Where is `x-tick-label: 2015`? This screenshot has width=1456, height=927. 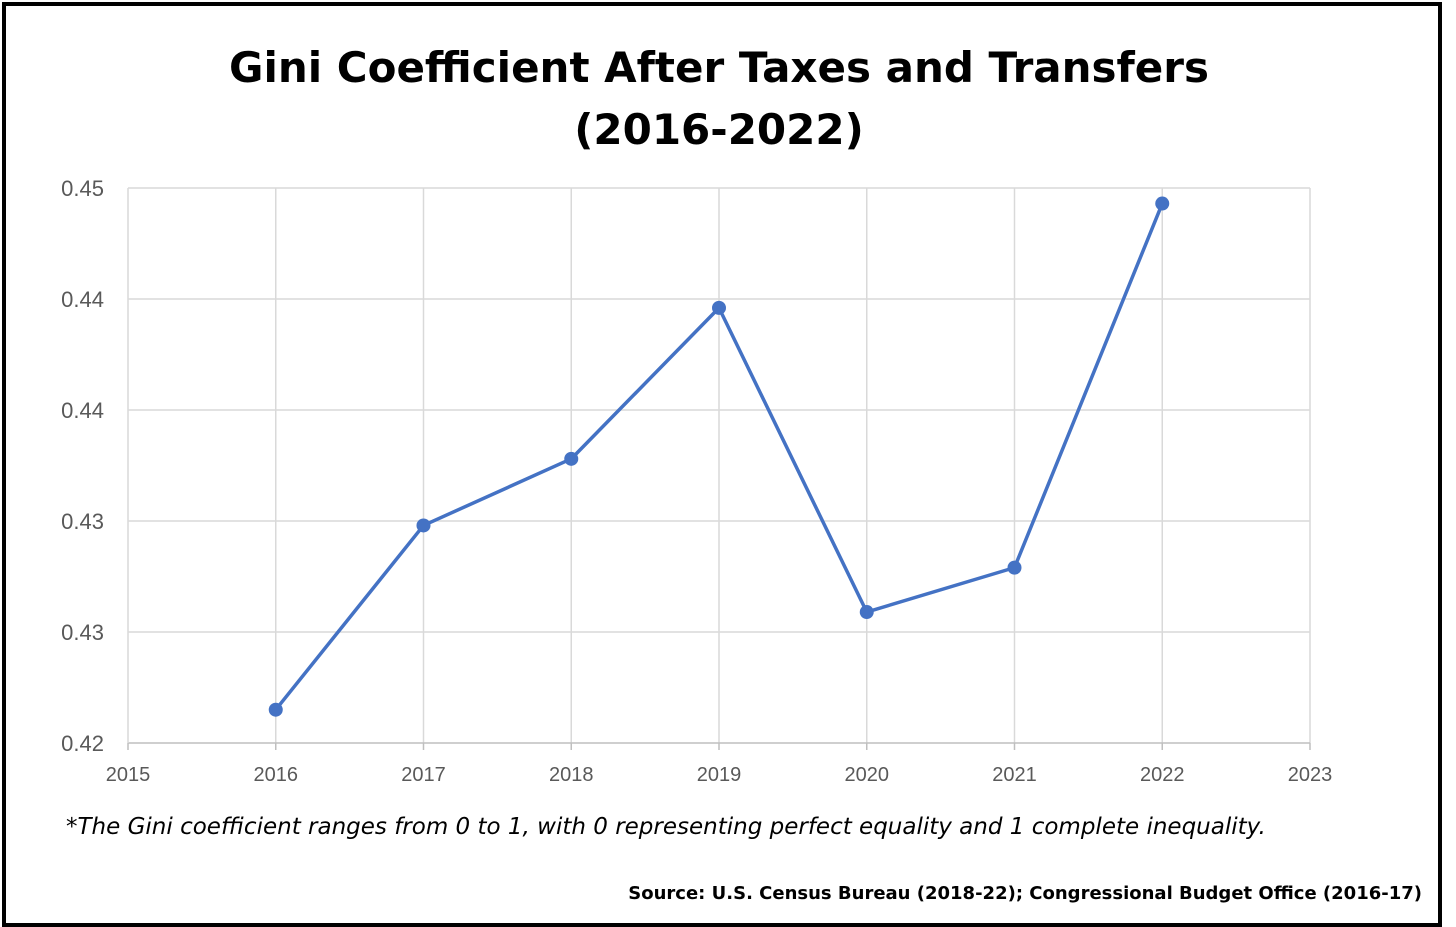 x-tick-label: 2015 is located at coordinates (128, 775).